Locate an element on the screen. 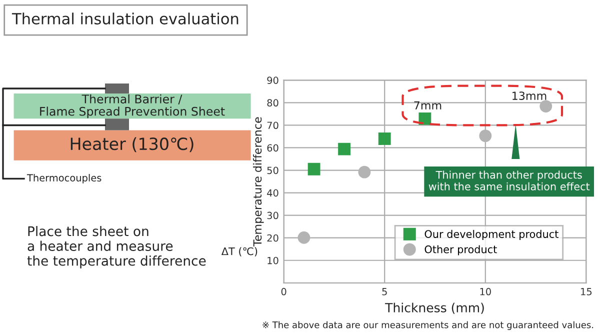 Image resolution: width=600 pixels, height=334 pixels. y-tick-label: 80 is located at coordinates (272, 103).